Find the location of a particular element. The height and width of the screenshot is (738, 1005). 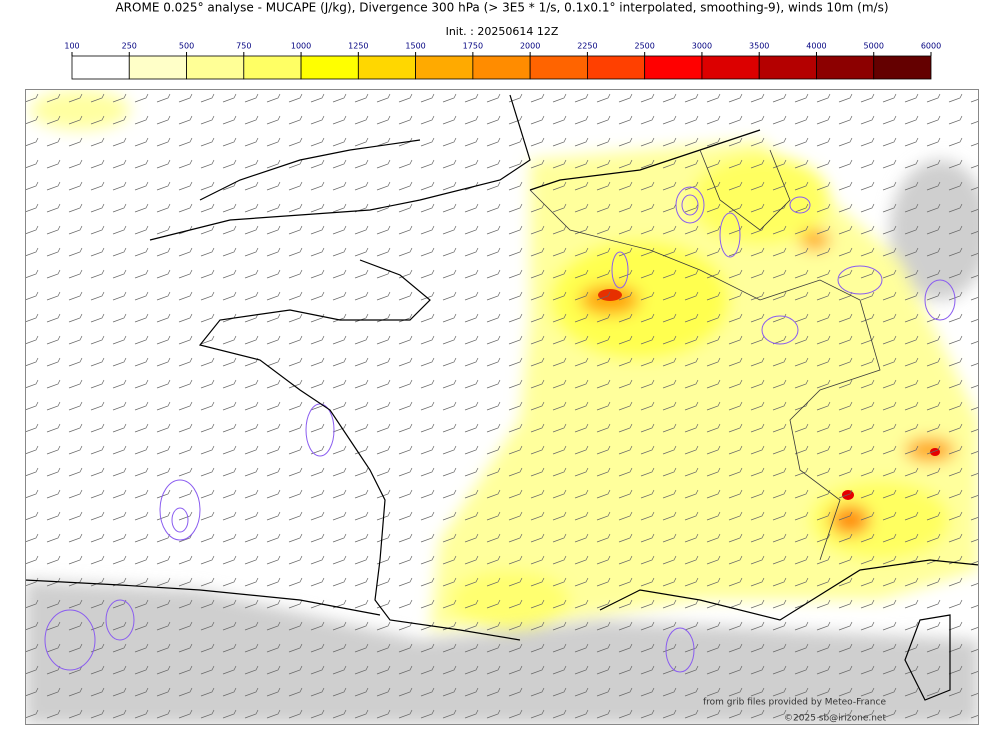

colorbar-label: 3000 is located at coordinates (702, 46).